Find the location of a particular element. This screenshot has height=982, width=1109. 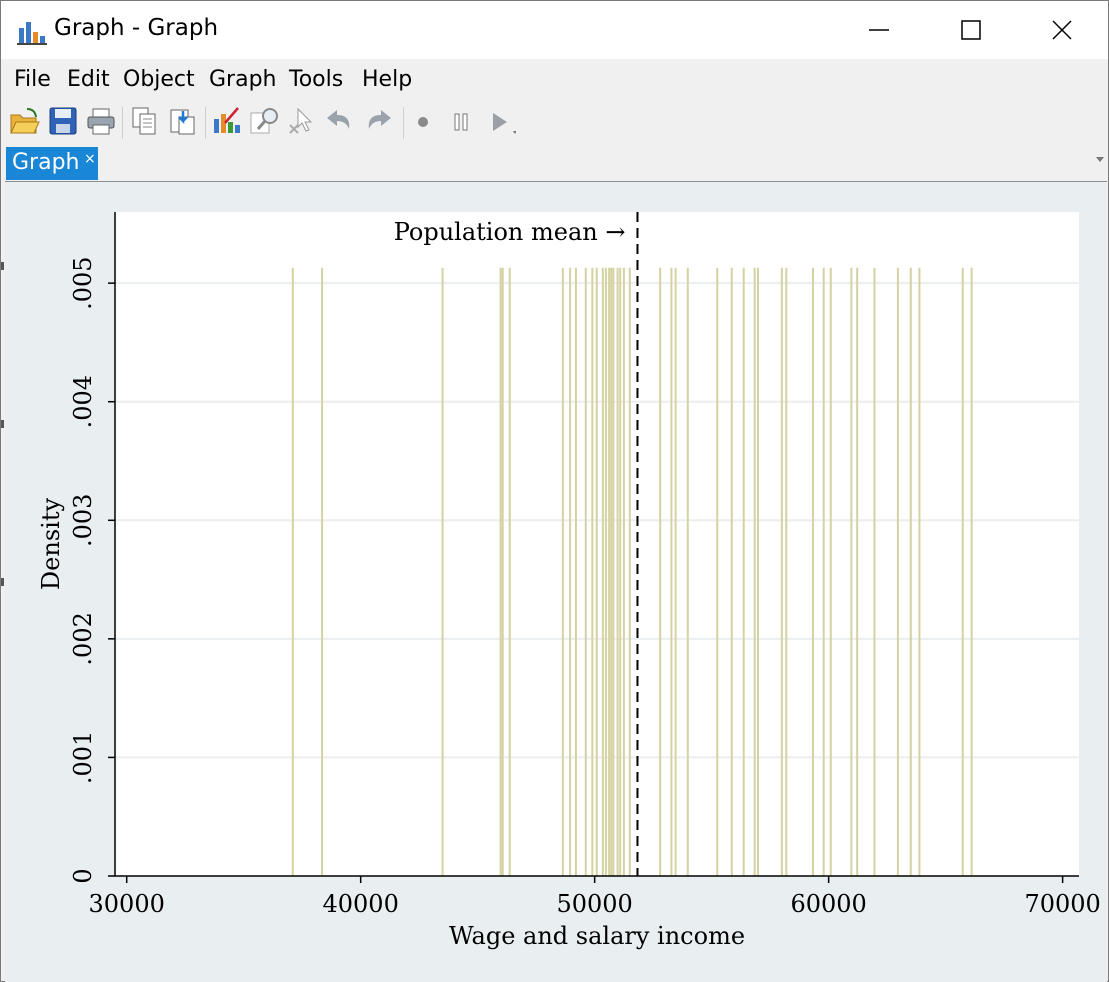

save-button is located at coordinates (63, 121).